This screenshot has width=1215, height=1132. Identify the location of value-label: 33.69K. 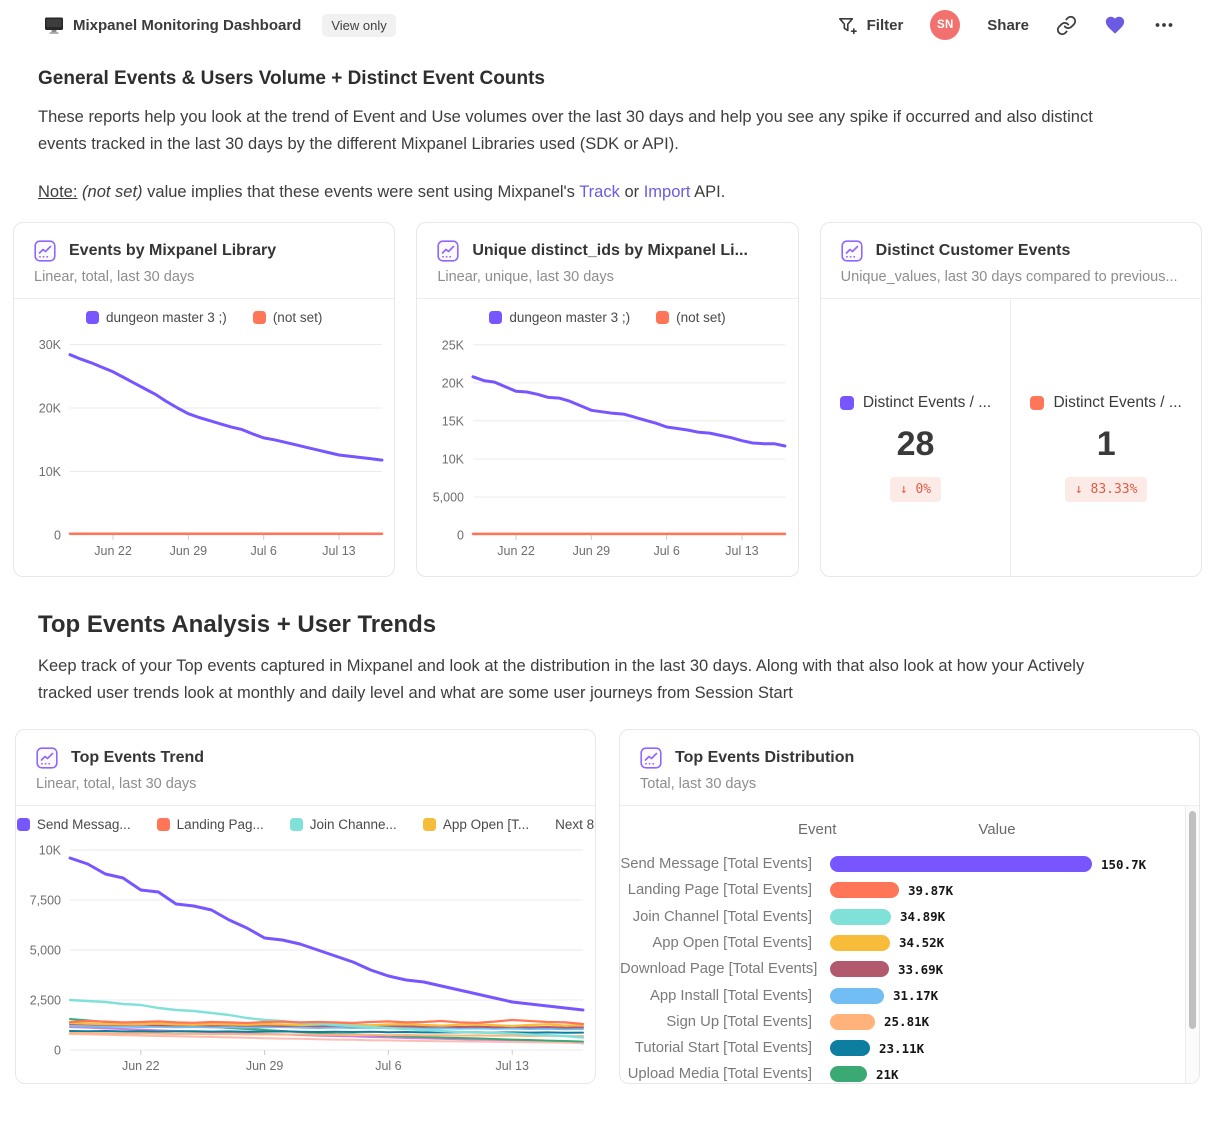
(921, 969).